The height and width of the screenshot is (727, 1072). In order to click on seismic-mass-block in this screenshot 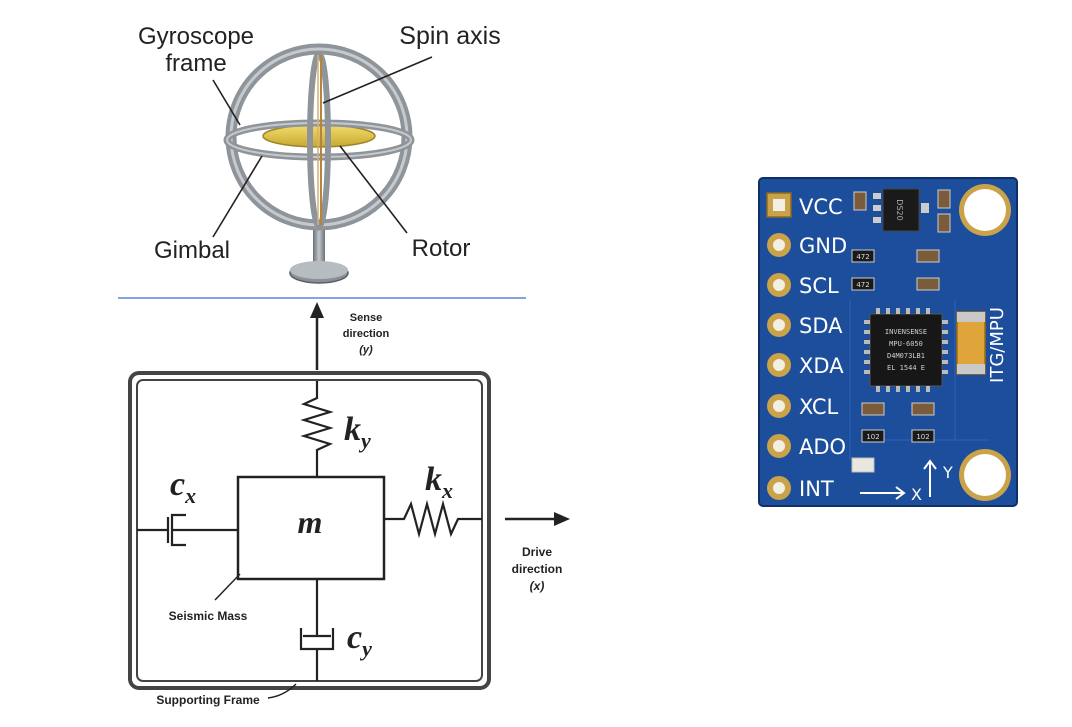, I will do `click(311, 528)`.